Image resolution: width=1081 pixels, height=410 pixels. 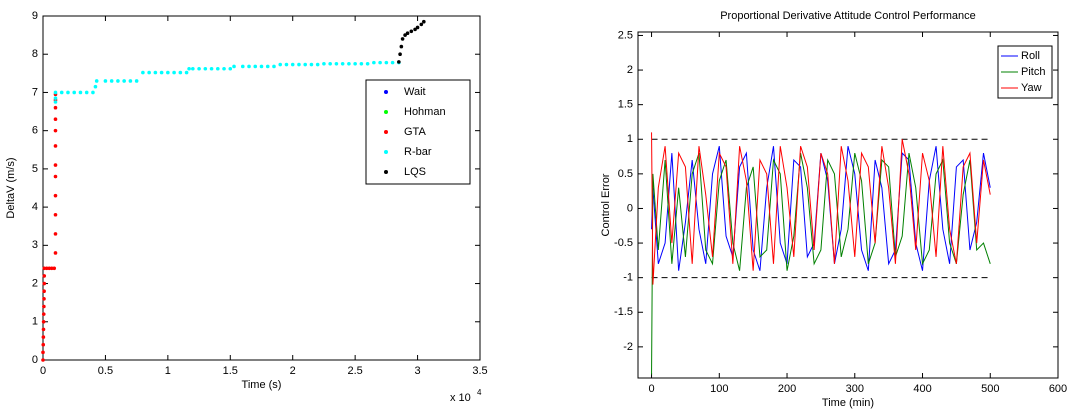 What do you see at coordinates (418, 152) in the screenshot?
I see `legend-label: R-bar` at bounding box center [418, 152].